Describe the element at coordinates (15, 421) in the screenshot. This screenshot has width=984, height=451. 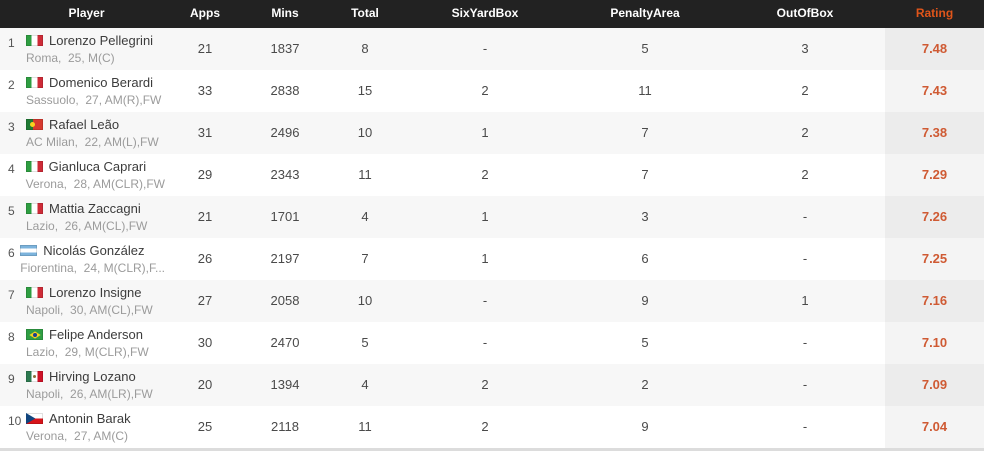
I see `rank-number: 10` at that location.